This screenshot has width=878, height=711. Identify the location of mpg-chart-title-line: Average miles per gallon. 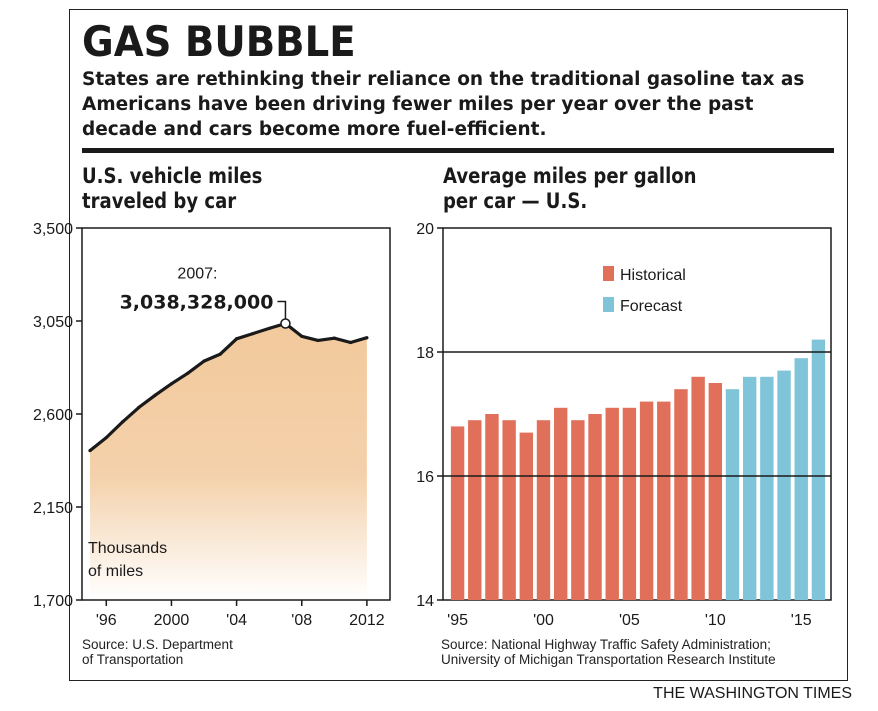
(570, 176).